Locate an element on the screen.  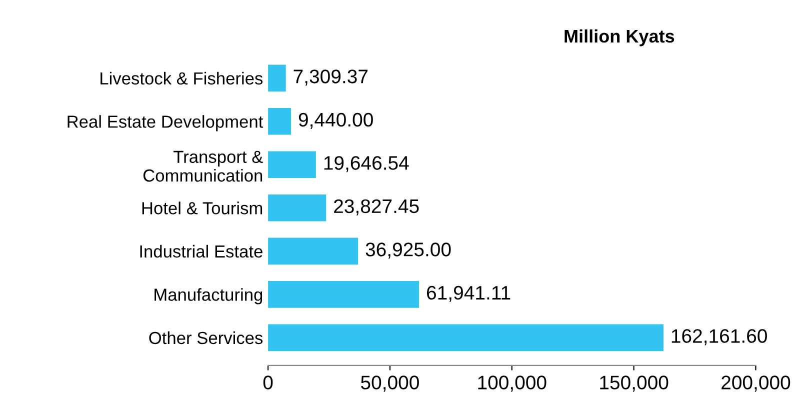
x-tick-label: 100,000 is located at coordinates (512, 384).